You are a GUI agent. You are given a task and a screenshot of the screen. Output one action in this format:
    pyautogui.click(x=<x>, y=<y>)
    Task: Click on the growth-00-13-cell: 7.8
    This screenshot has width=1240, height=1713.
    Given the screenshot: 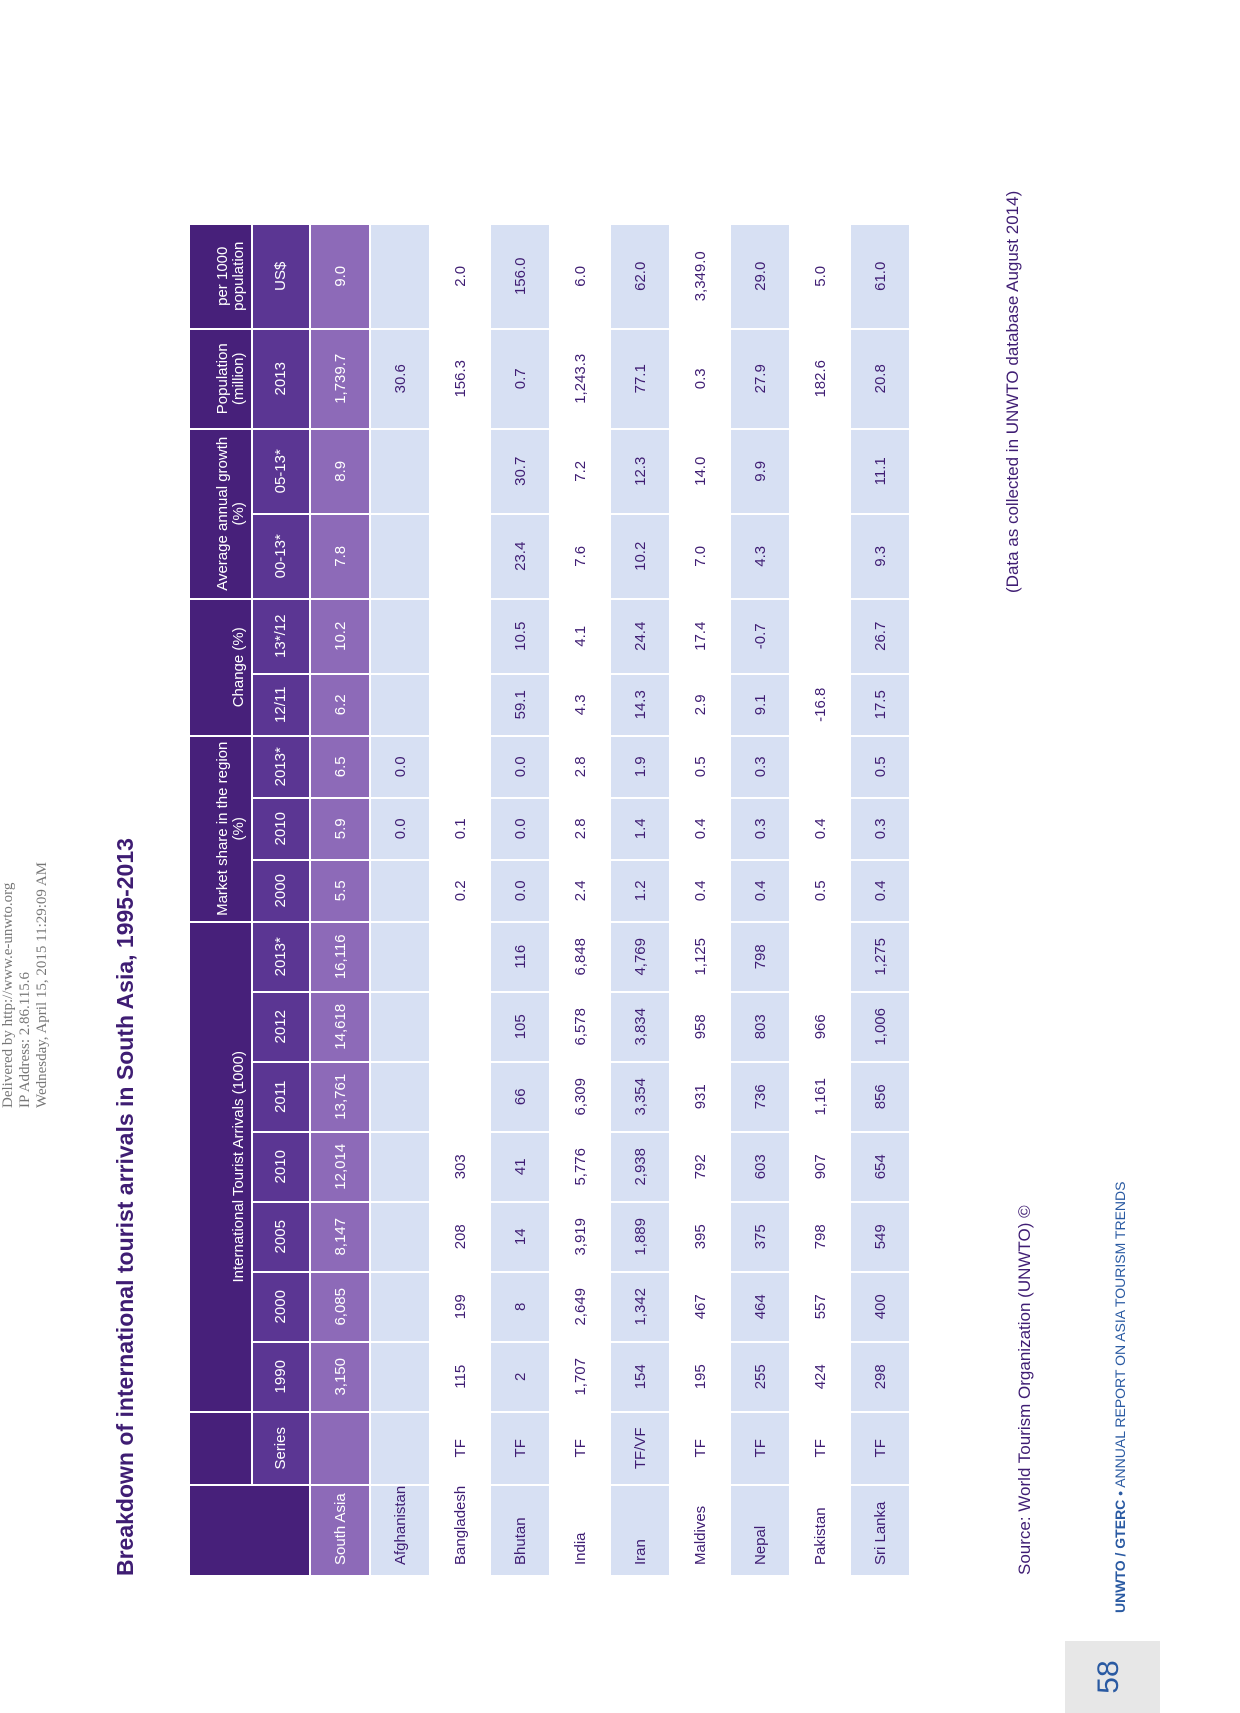 What is the action you would take?
    pyautogui.click(x=341, y=555)
    